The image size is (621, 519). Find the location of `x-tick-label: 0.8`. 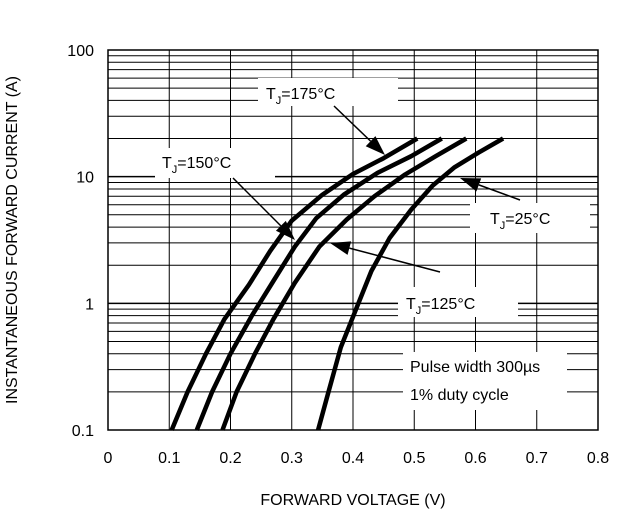

x-tick-label: 0.8 is located at coordinates (598, 458).